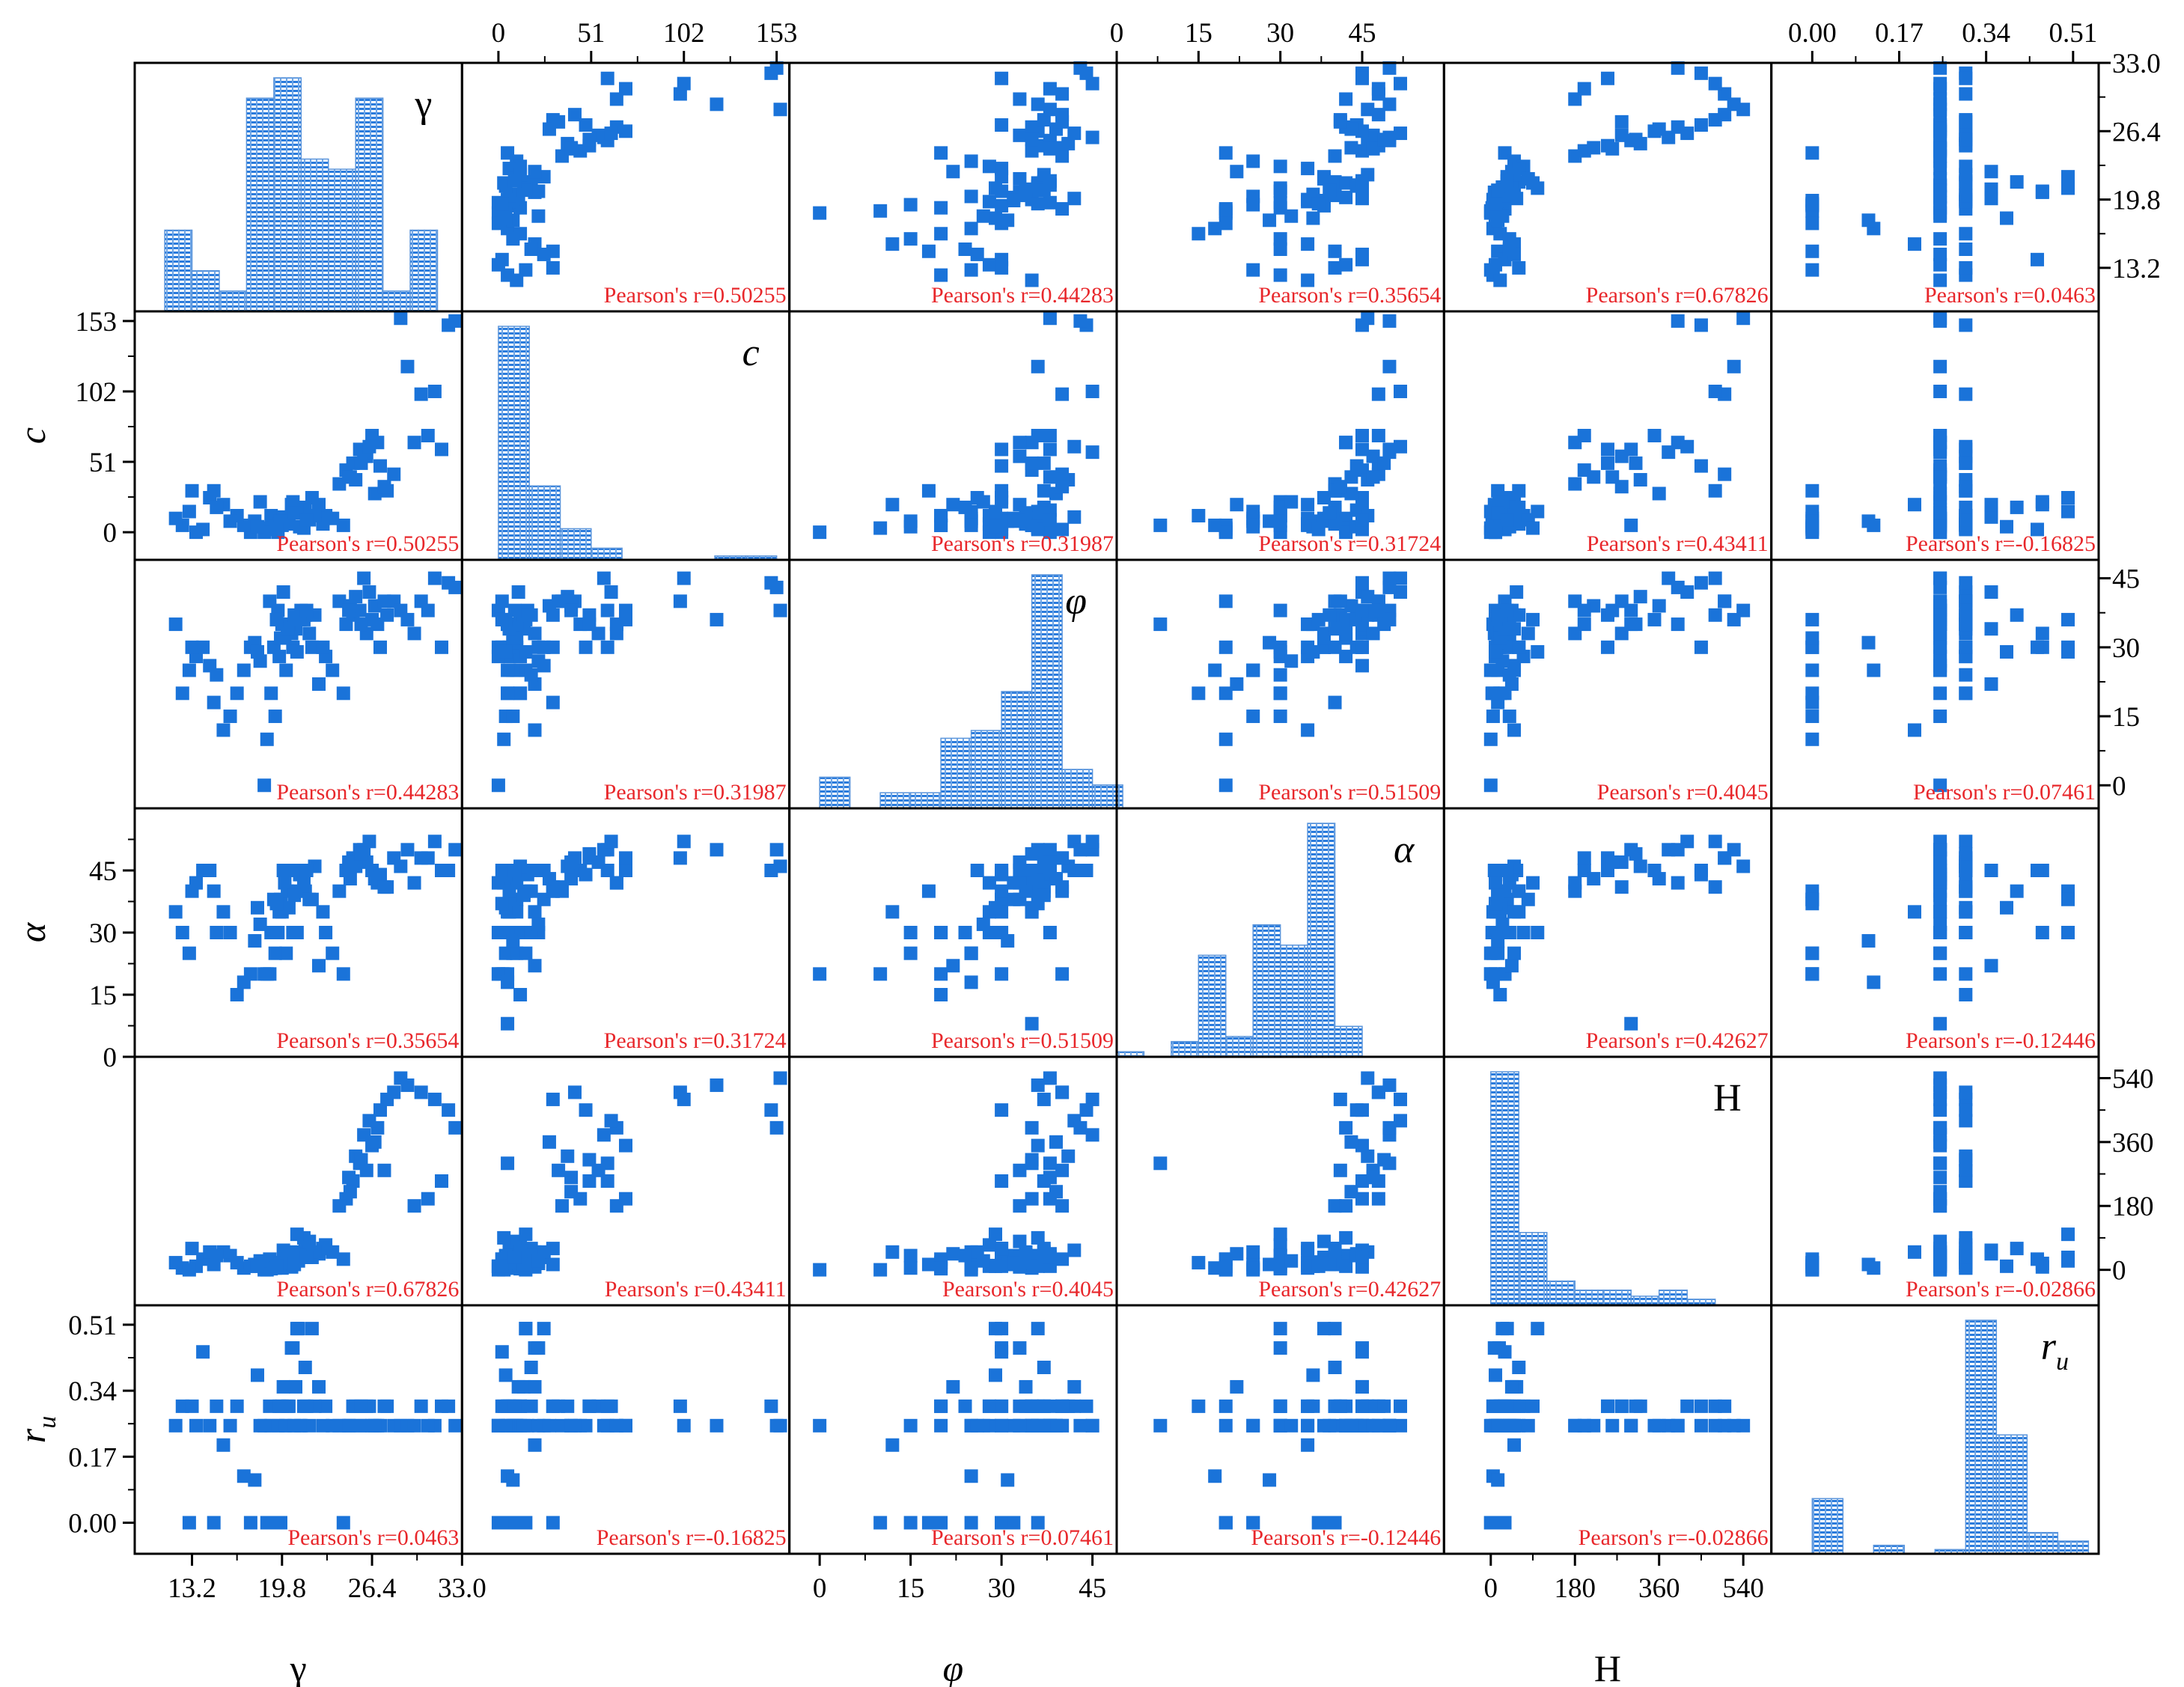 Image resolution: width=2184 pixels, height=1687 pixels. I want to click on panel-phi-alpha: Pearson's r=0.51509, so click(1280, 684).